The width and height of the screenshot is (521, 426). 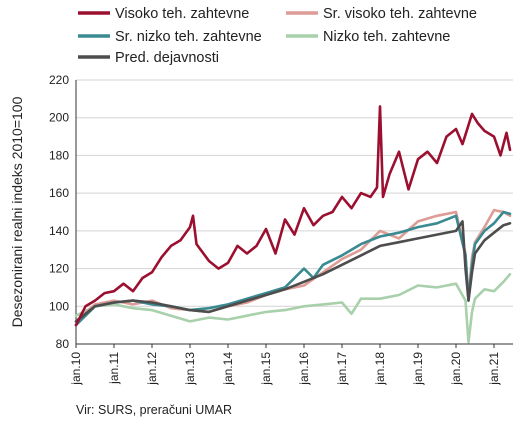 What do you see at coordinates (418, 369) in the screenshot?
I see `x-tick-label: jan.19` at bounding box center [418, 369].